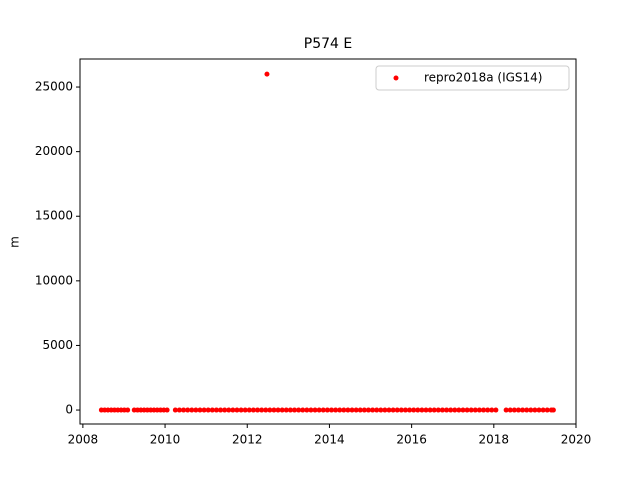 Image resolution: width=640 pixels, height=484 pixels. What do you see at coordinates (57, 345) in the screenshot?
I see `y-tick-label: 5000` at bounding box center [57, 345].